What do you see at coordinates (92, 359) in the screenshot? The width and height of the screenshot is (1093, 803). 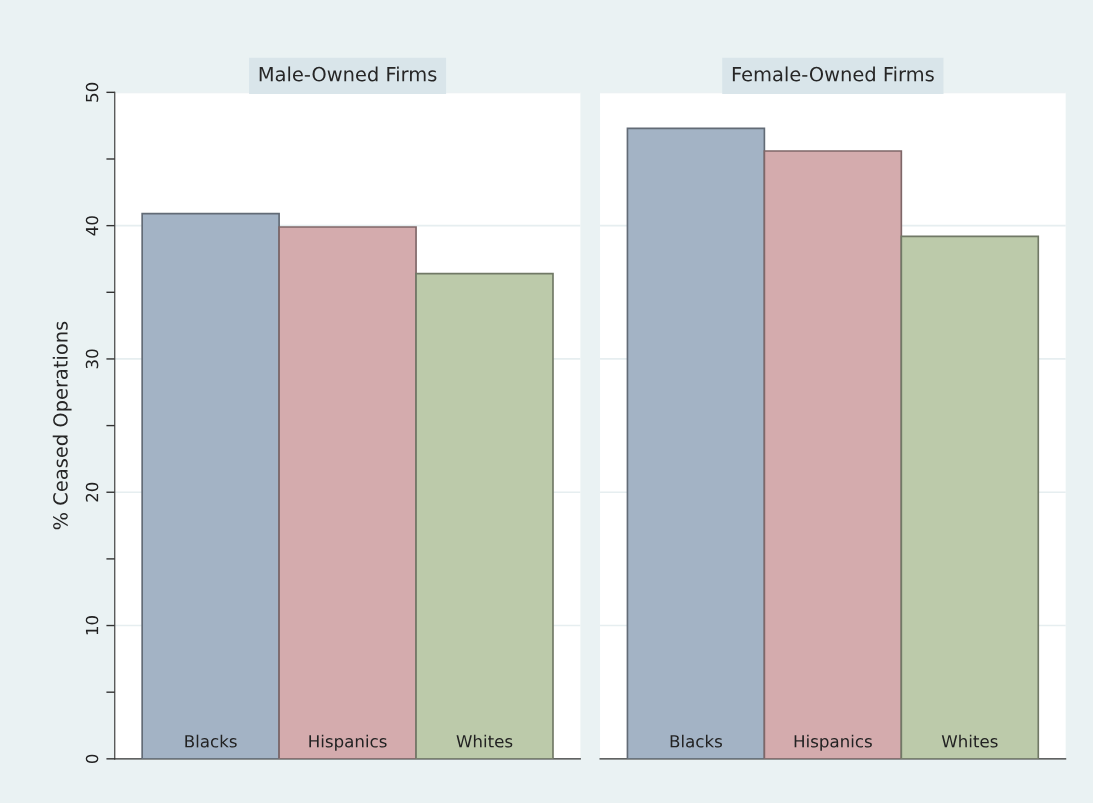 I see `y-tick-label: 30` at bounding box center [92, 359].